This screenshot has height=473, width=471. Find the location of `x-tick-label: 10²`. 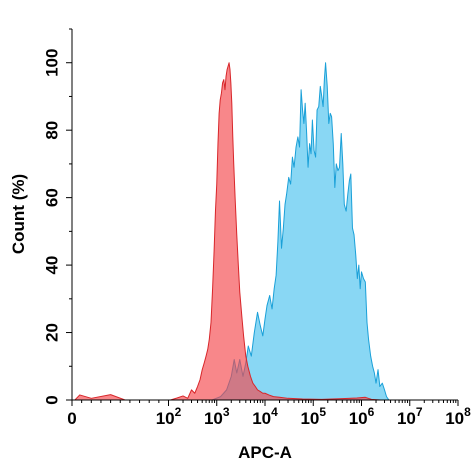

x-tick-label: 10² is located at coordinates (169, 416).